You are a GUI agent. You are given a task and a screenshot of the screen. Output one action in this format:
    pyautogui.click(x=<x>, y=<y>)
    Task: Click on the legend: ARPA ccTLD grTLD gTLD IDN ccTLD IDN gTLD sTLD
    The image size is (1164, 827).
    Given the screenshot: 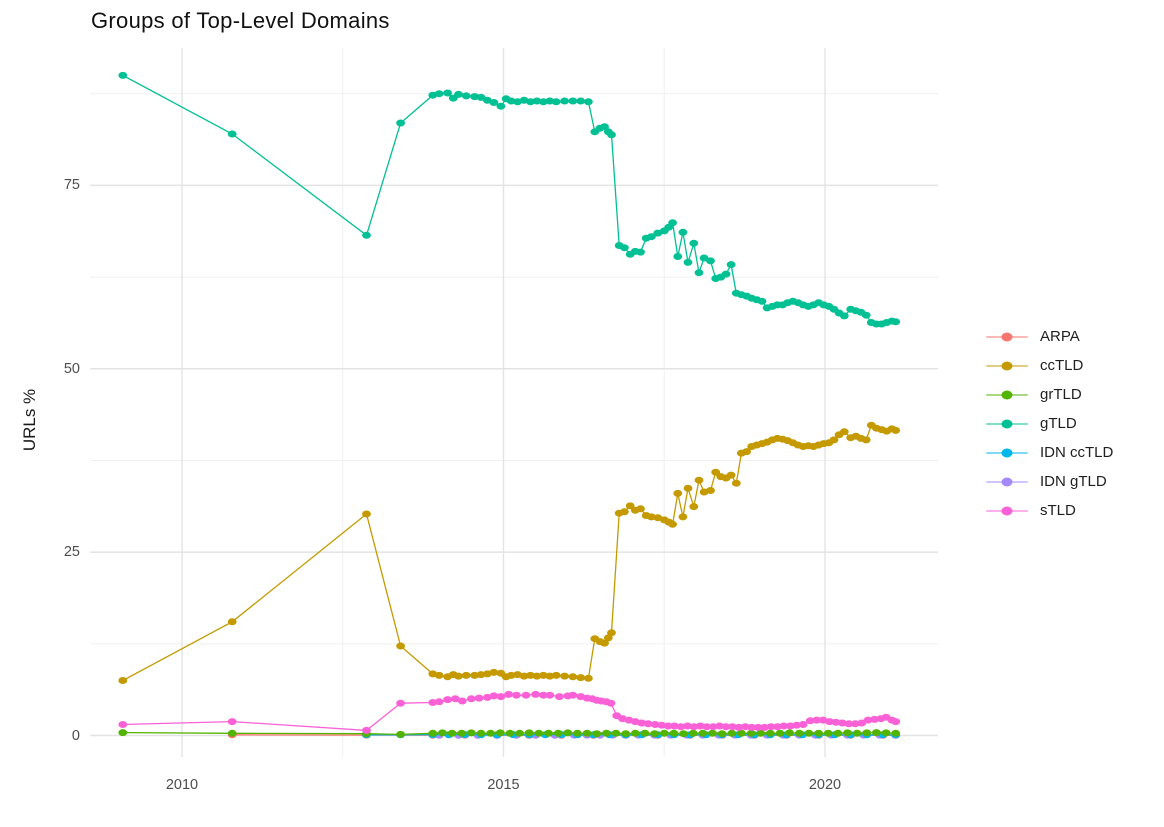 What is the action you would take?
    pyautogui.click(x=1049, y=423)
    